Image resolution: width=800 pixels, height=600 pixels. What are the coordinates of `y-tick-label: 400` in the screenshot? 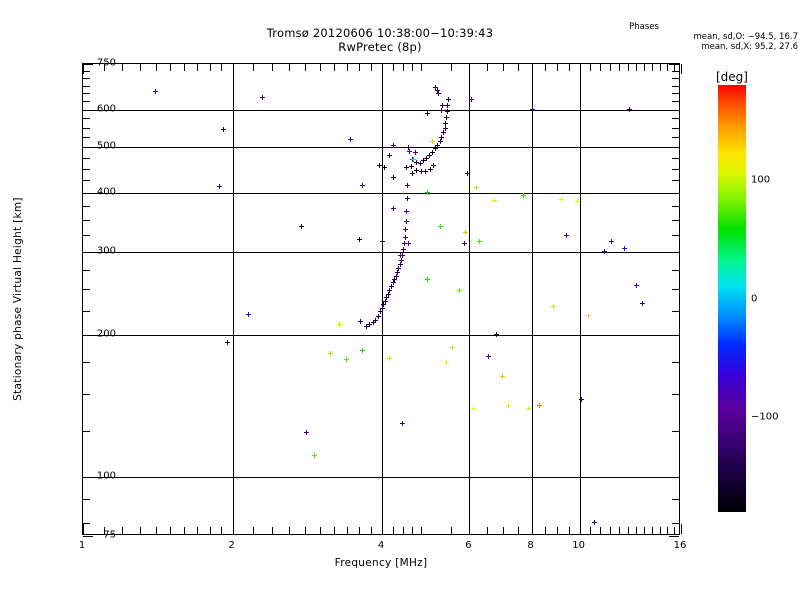 It's located at (106, 192).